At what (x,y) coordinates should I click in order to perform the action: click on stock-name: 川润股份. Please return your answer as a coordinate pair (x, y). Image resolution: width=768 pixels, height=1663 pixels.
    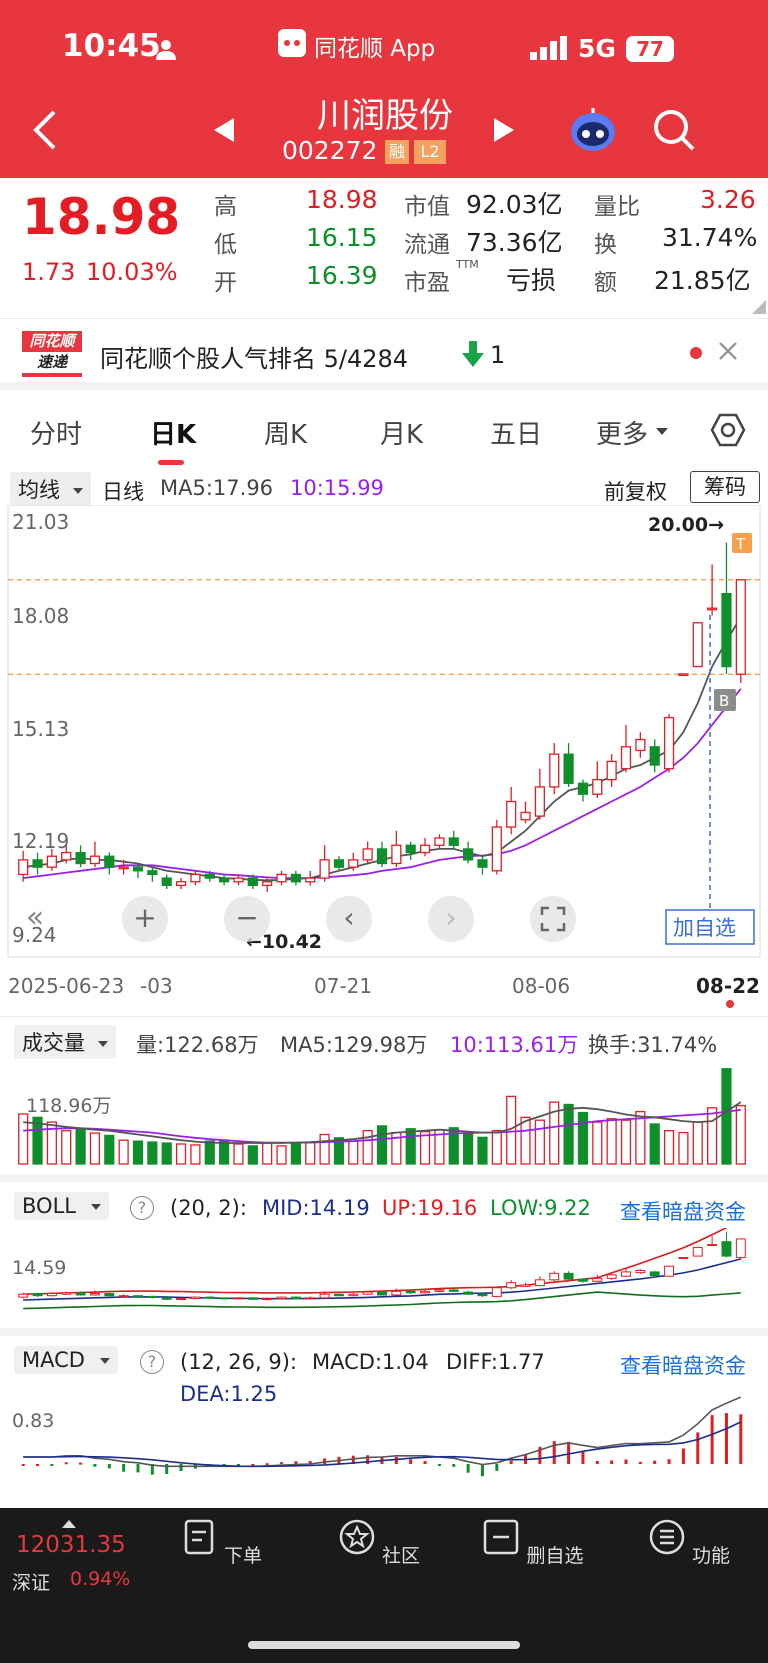
    Looking at the image, I should click on (385, 116).